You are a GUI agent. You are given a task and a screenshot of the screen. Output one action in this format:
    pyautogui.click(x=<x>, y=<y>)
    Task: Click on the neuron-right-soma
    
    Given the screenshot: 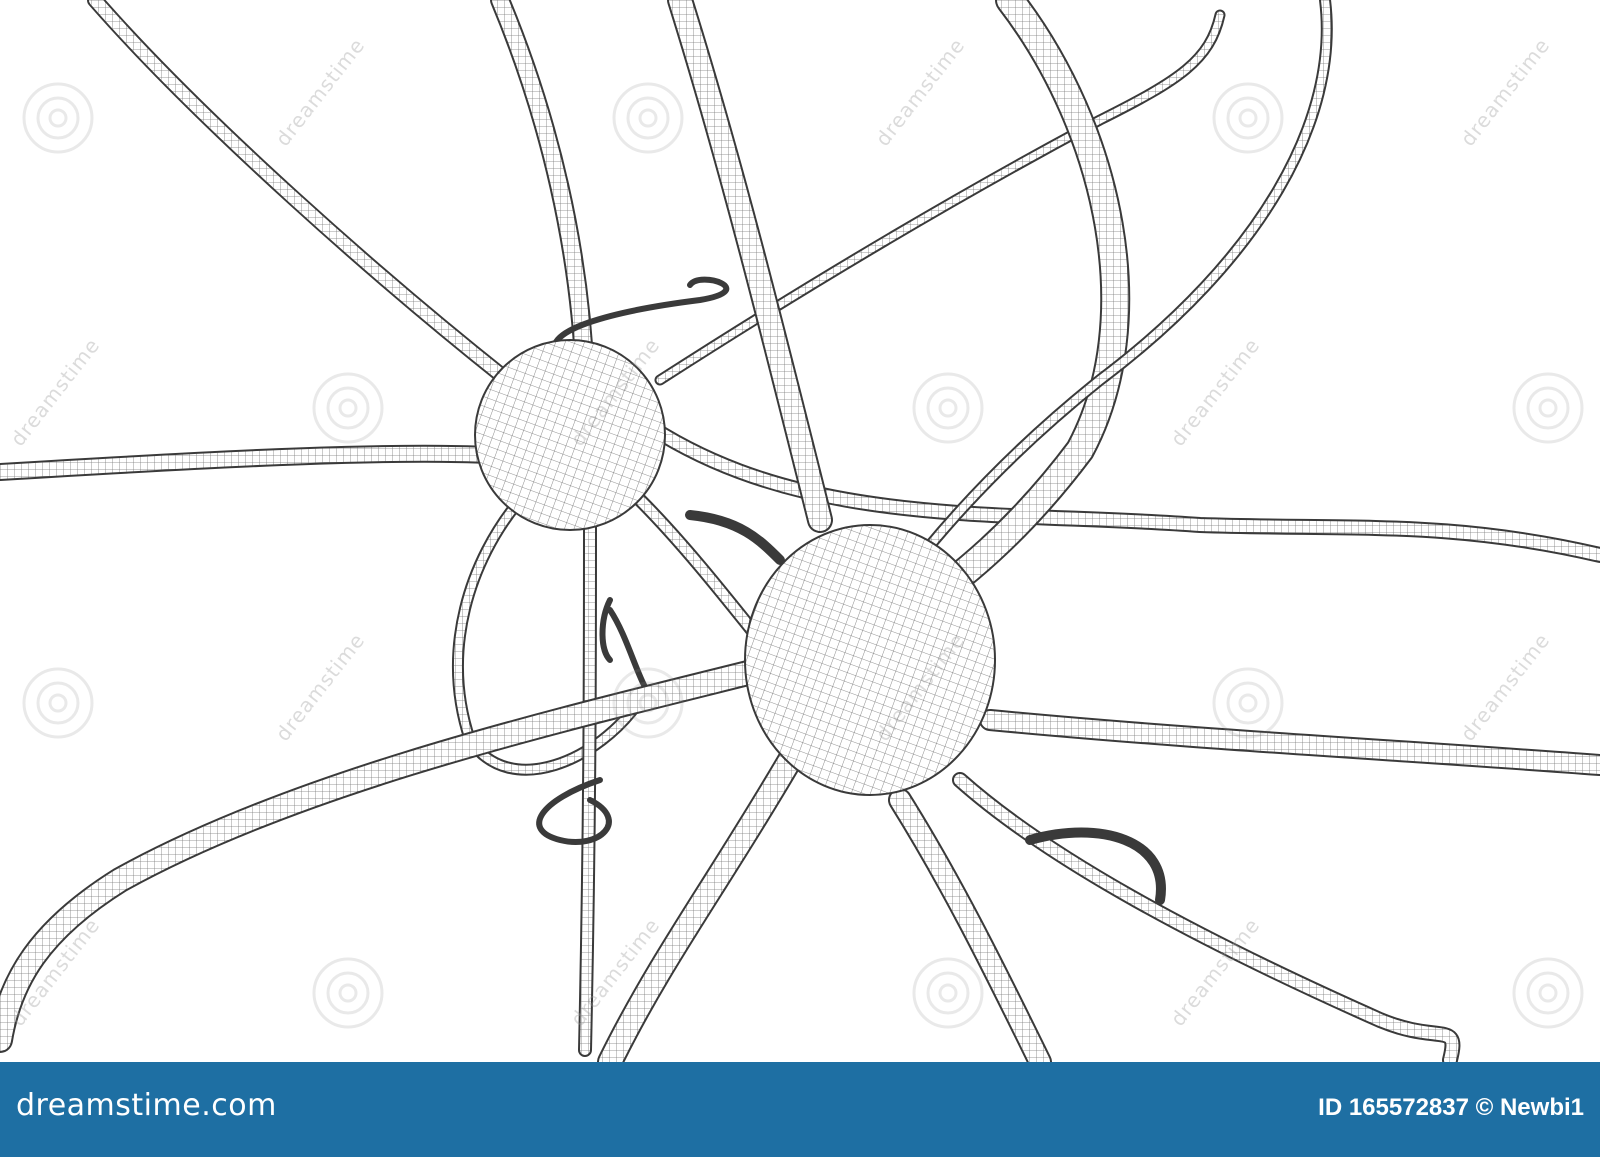 What is the action you would take?
    pyautogui.click(x=870, y=660)
    